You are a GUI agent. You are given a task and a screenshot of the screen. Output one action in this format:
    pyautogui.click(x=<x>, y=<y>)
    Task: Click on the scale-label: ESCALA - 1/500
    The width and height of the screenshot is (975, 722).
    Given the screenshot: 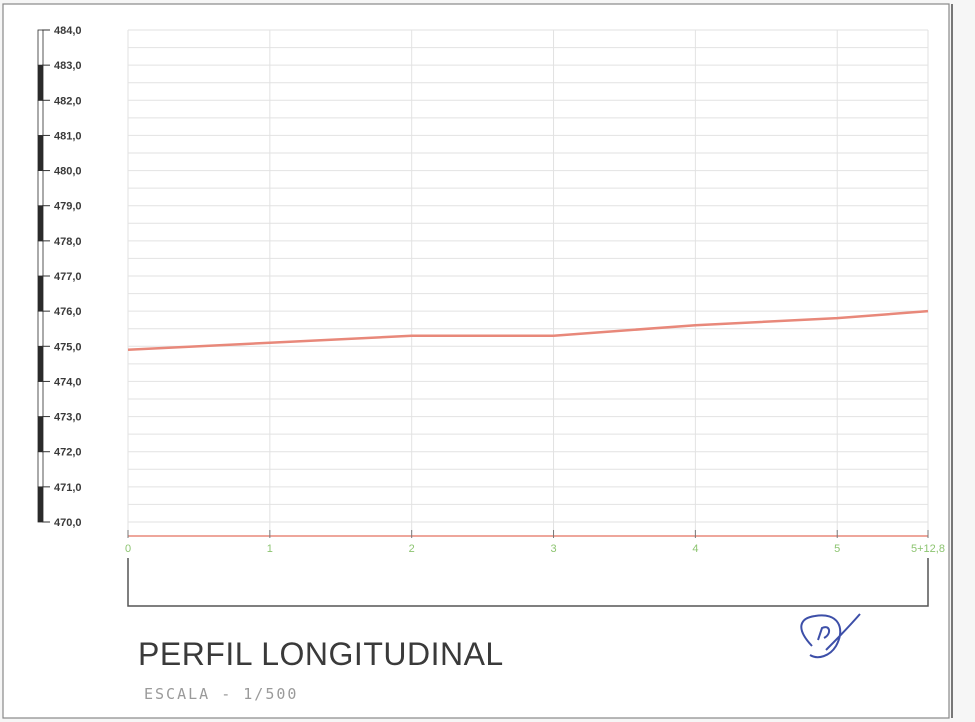 What is the action you would take?
    pyautogui.click(x=221, y=694)
    